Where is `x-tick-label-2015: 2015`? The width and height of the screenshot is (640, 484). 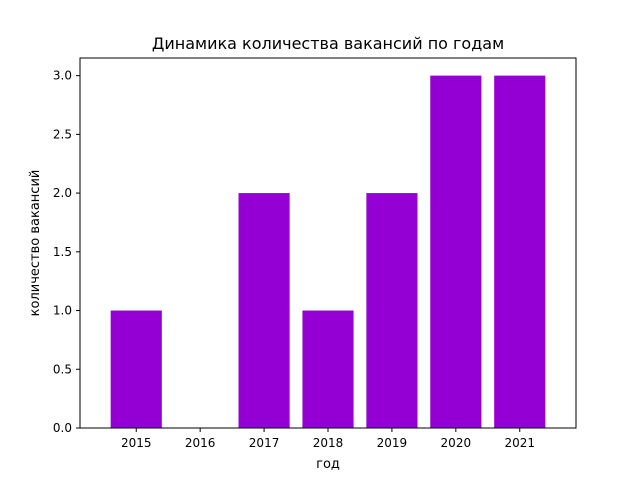
x-tick-label-2015: 2015 is located at coordinates (136, 443).